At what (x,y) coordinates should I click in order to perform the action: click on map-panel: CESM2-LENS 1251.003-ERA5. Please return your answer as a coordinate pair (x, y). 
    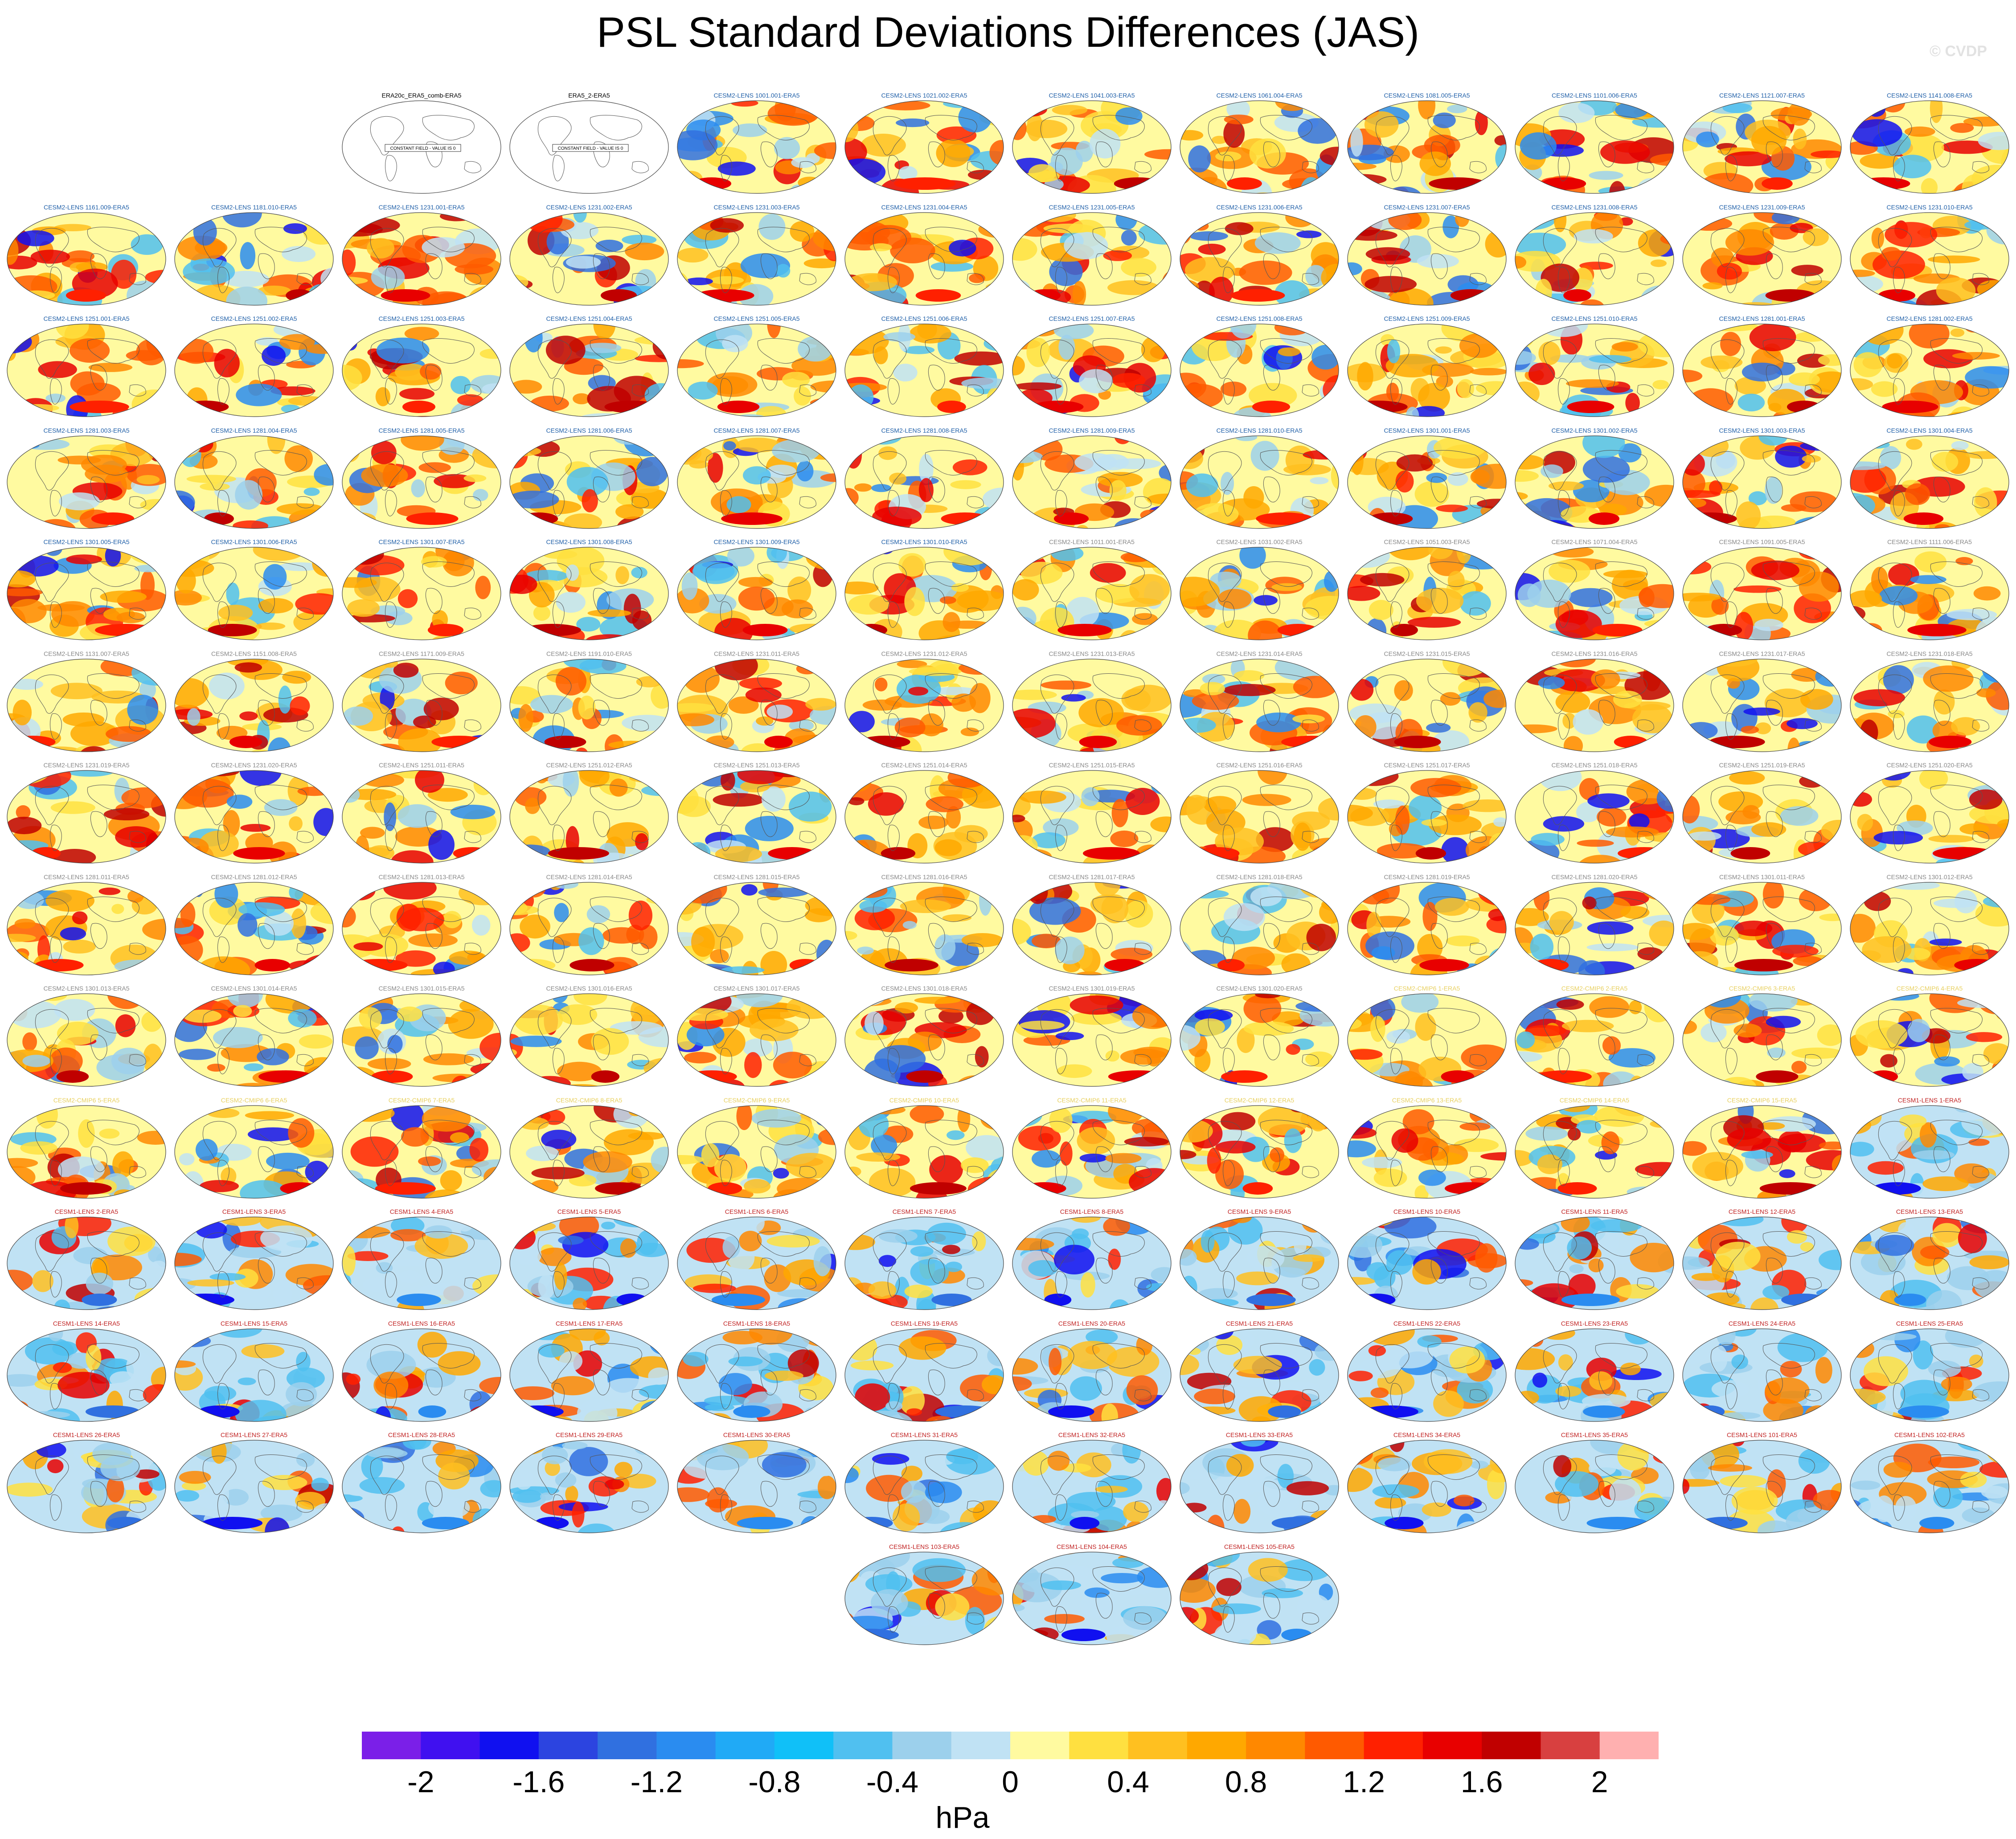
    Looking at the image, I should click on (421, 367).